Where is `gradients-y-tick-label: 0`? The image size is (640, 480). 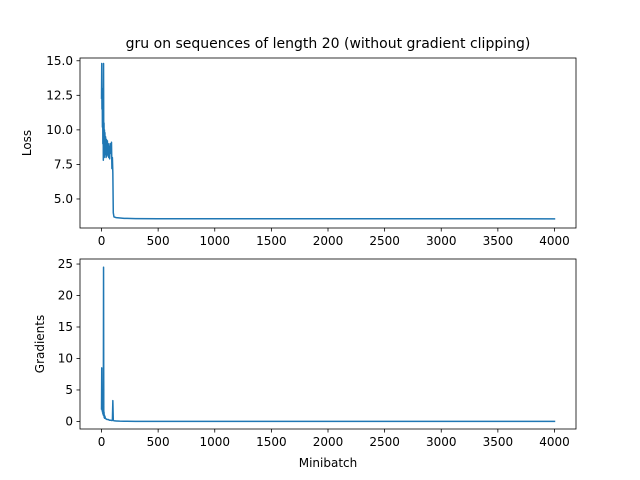
gradients-y-tick-label: 0 is located at coordinates (69, 421).